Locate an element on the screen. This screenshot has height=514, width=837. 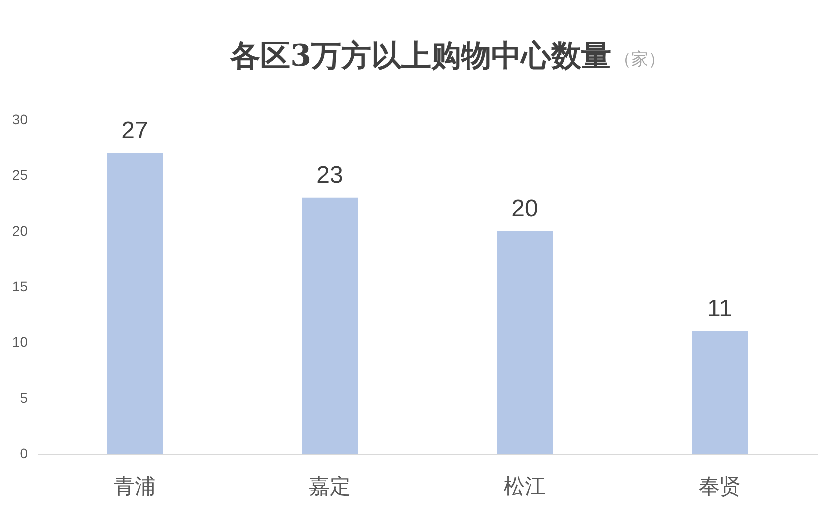
y-tick-label: 30 is located at coordinates (20, 120).